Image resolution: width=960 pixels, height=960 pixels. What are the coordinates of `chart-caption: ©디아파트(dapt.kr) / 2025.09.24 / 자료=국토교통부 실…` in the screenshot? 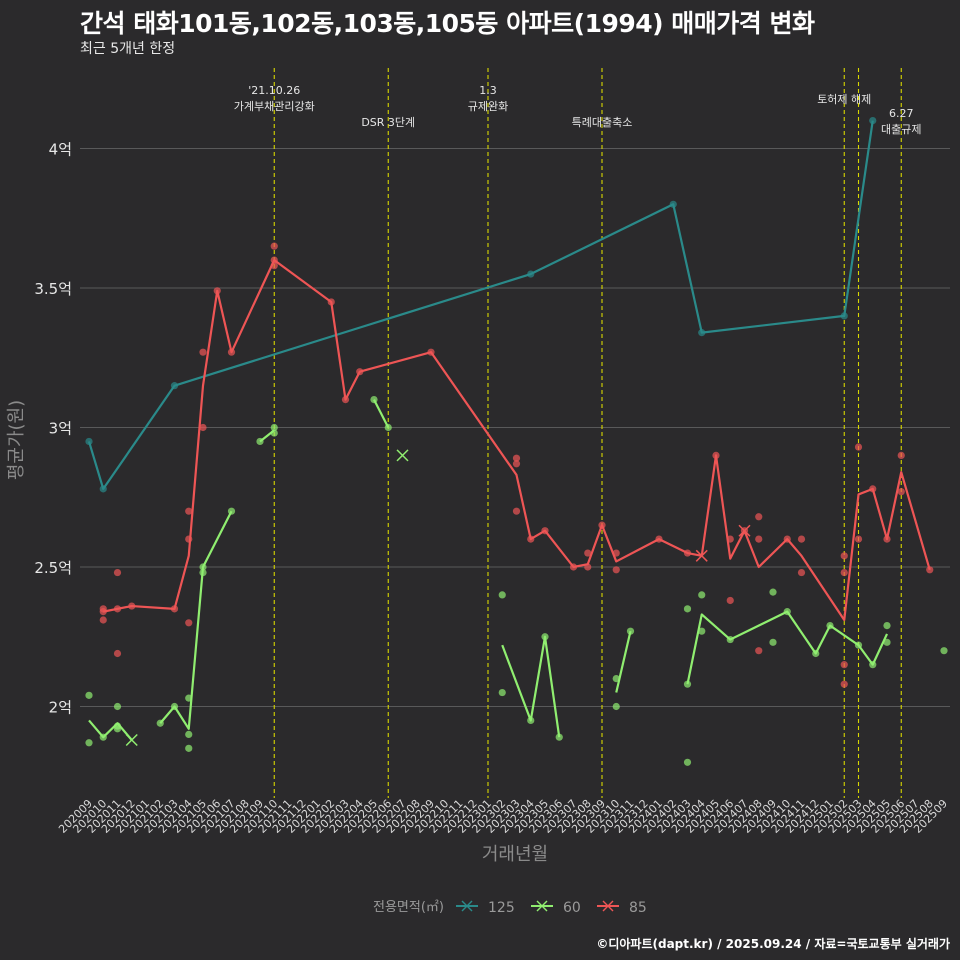 It's located at (773, 944).